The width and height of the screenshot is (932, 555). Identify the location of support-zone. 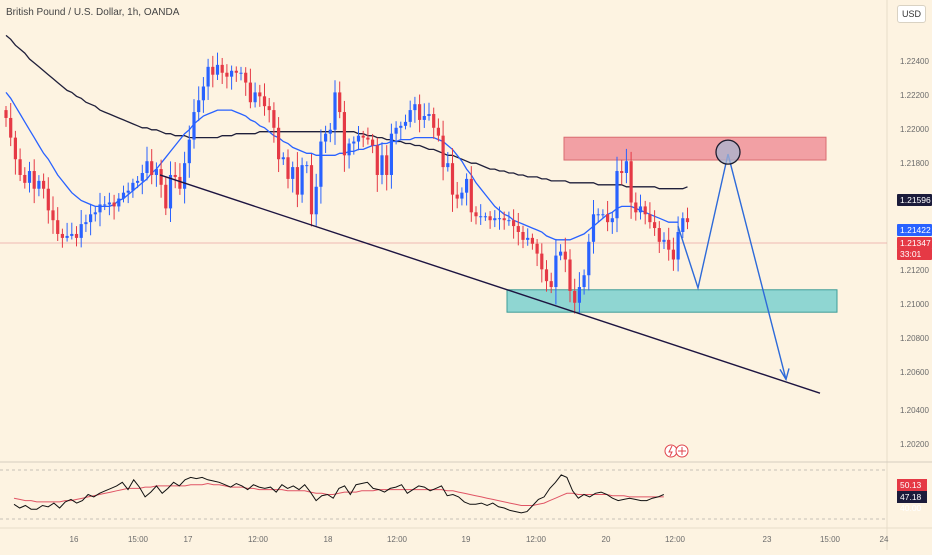
(672, 301).